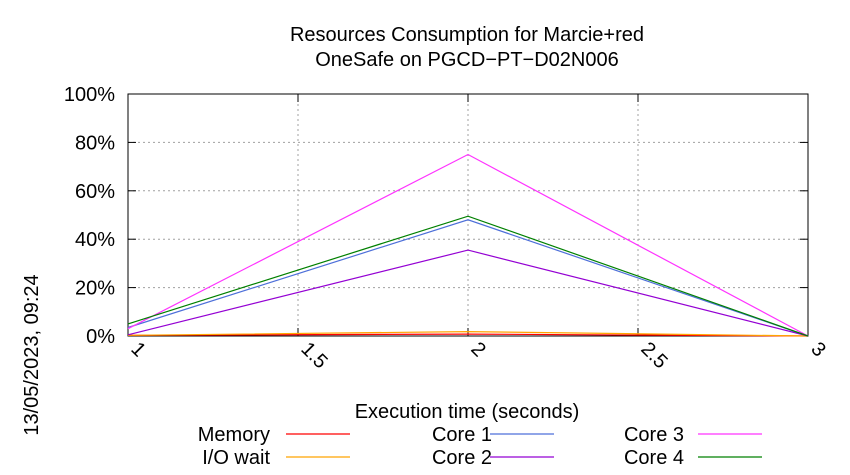 This screenshot has height=475, width=850. Describe the element at coordinates (477, 349) in the screenshot. I see `x-tick-label: 2` at that location.